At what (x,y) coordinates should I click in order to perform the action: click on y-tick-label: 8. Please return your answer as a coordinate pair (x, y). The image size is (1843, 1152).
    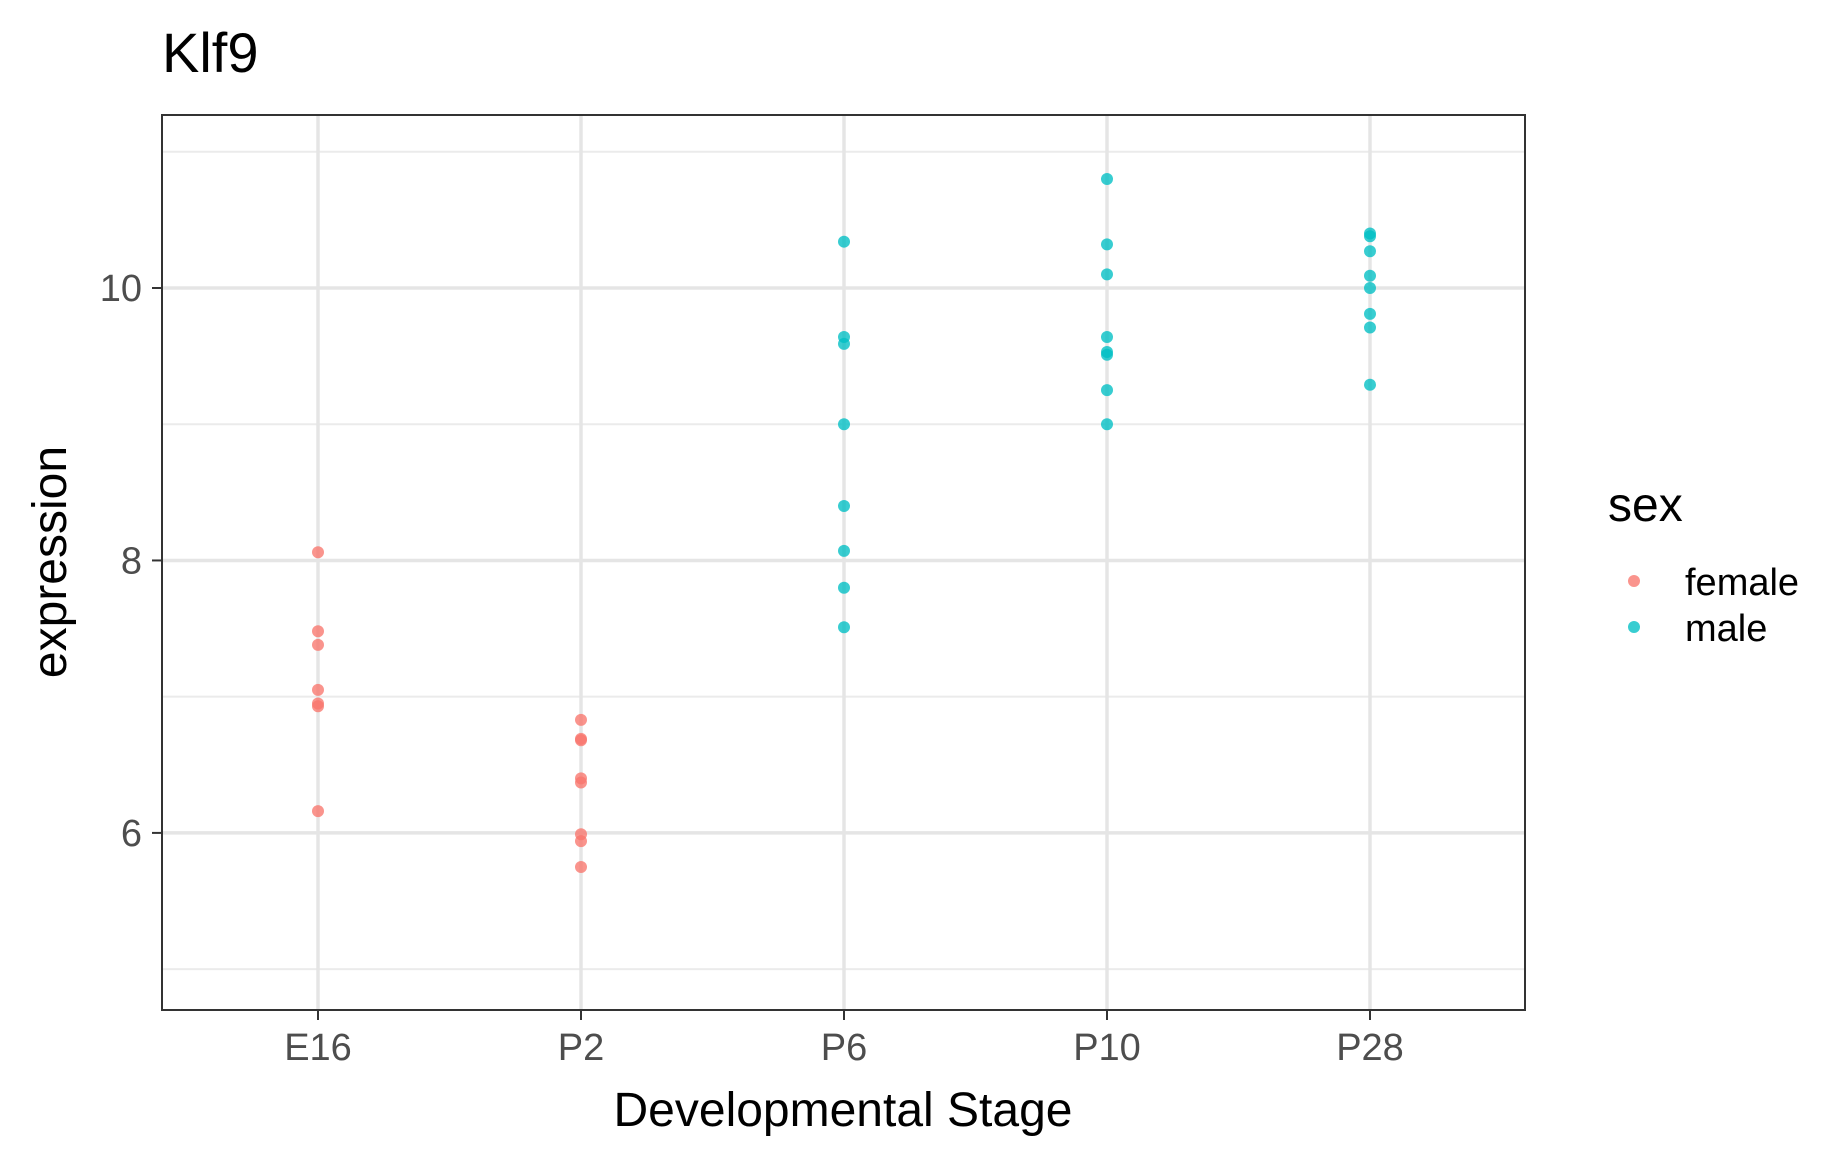
    Looking at the image, I should click on (131, 561).